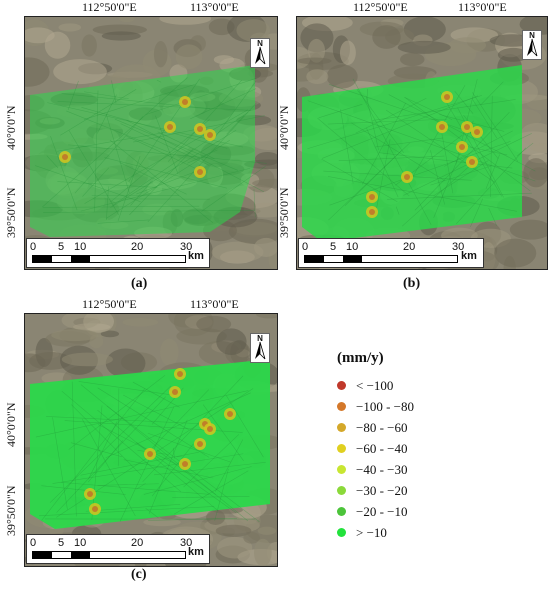  What do you see at coordinates (305, 247) in the screenshot?
I see `scale-tick-0: 0` at bounding box center [305, 247].